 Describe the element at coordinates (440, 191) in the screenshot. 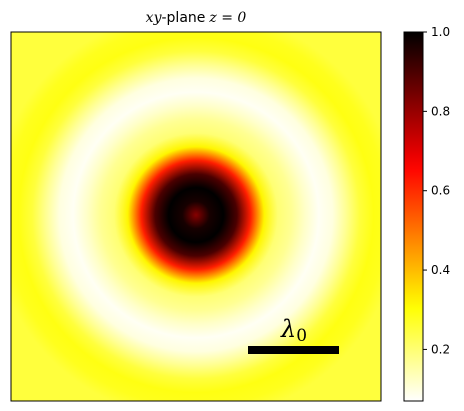

I see `colorbar-tick-label: 0.6` at that location.